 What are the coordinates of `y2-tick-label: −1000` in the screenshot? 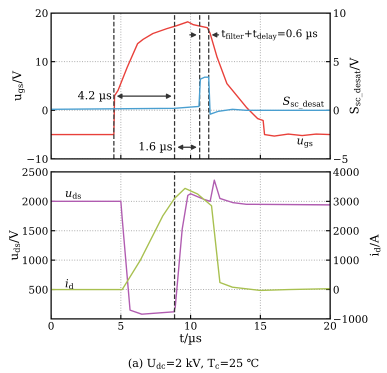 It's located at (351, 319).